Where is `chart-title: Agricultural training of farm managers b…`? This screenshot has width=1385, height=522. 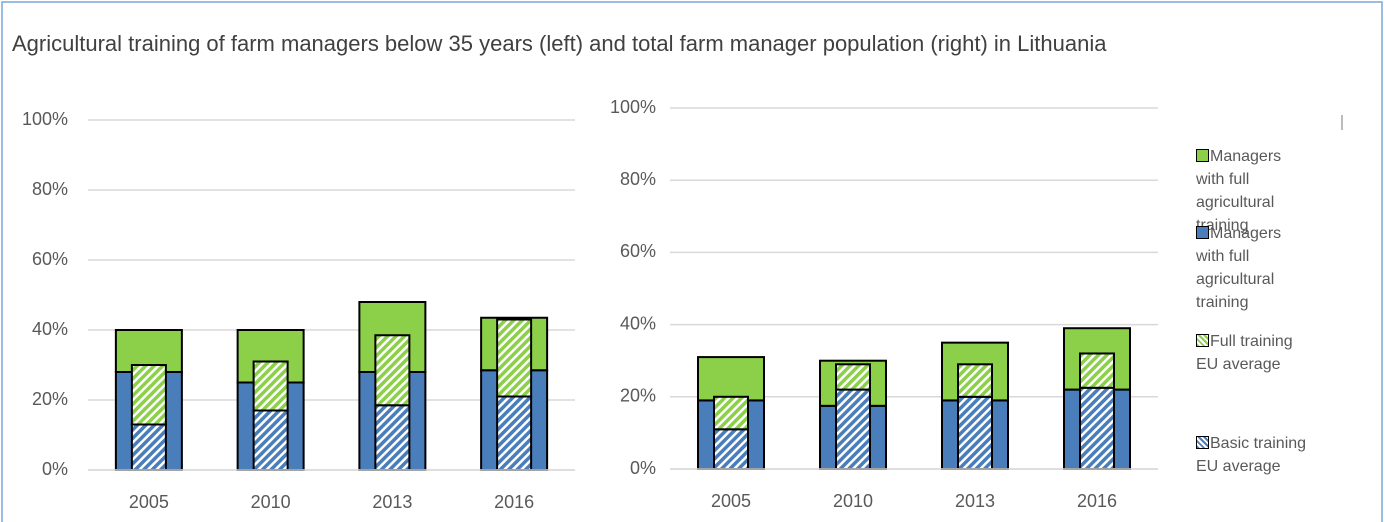
chart-title: Agricultural training of farm managers b… is located at coordinates (559, 43).